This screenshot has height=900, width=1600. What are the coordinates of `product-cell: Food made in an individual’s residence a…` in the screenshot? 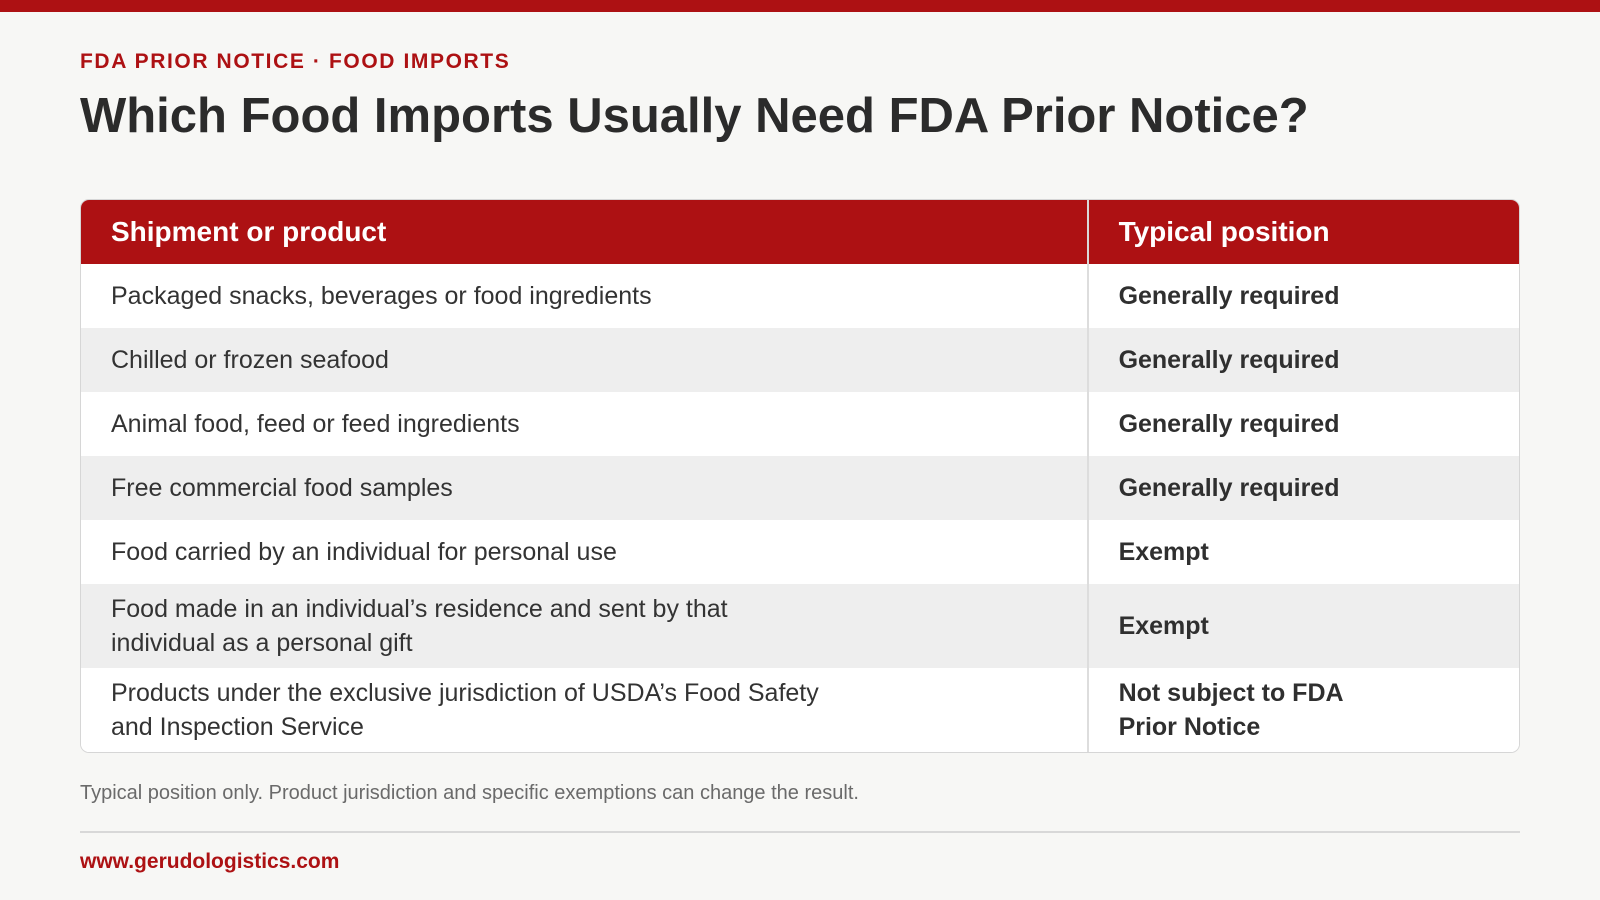 It's located at (585, 626).